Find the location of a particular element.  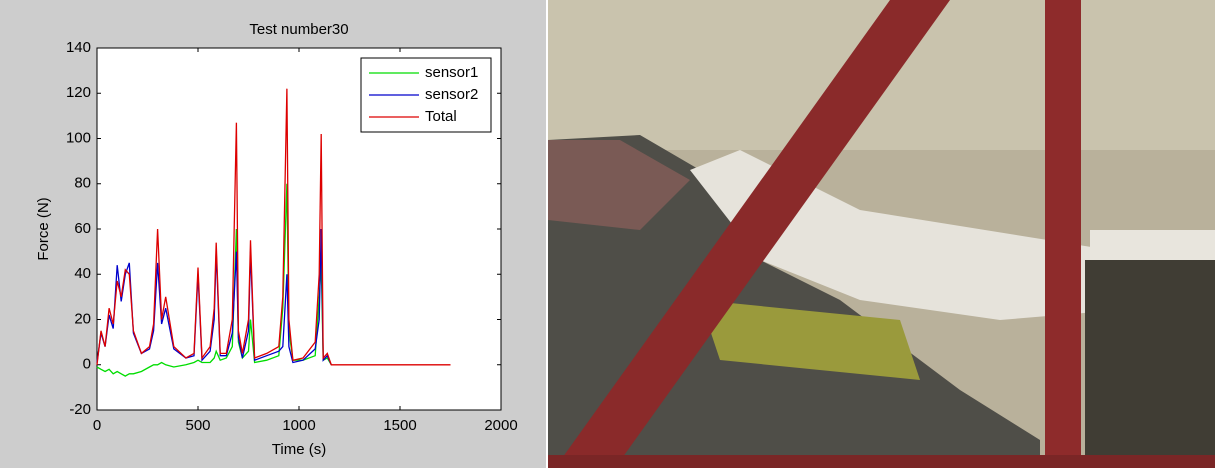

y-tick-label: 40 is located at coordinates (82, 273).